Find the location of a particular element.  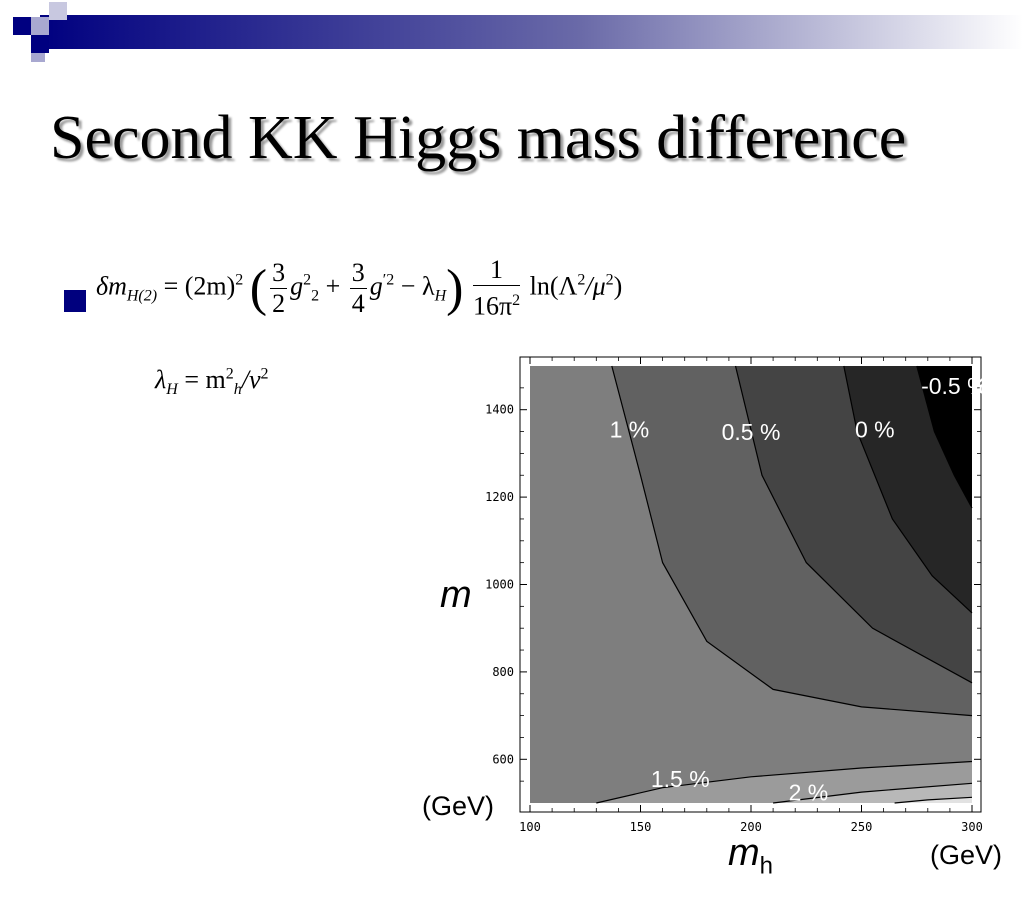

contour-label: 2 % is located at coordinates (809, 792).